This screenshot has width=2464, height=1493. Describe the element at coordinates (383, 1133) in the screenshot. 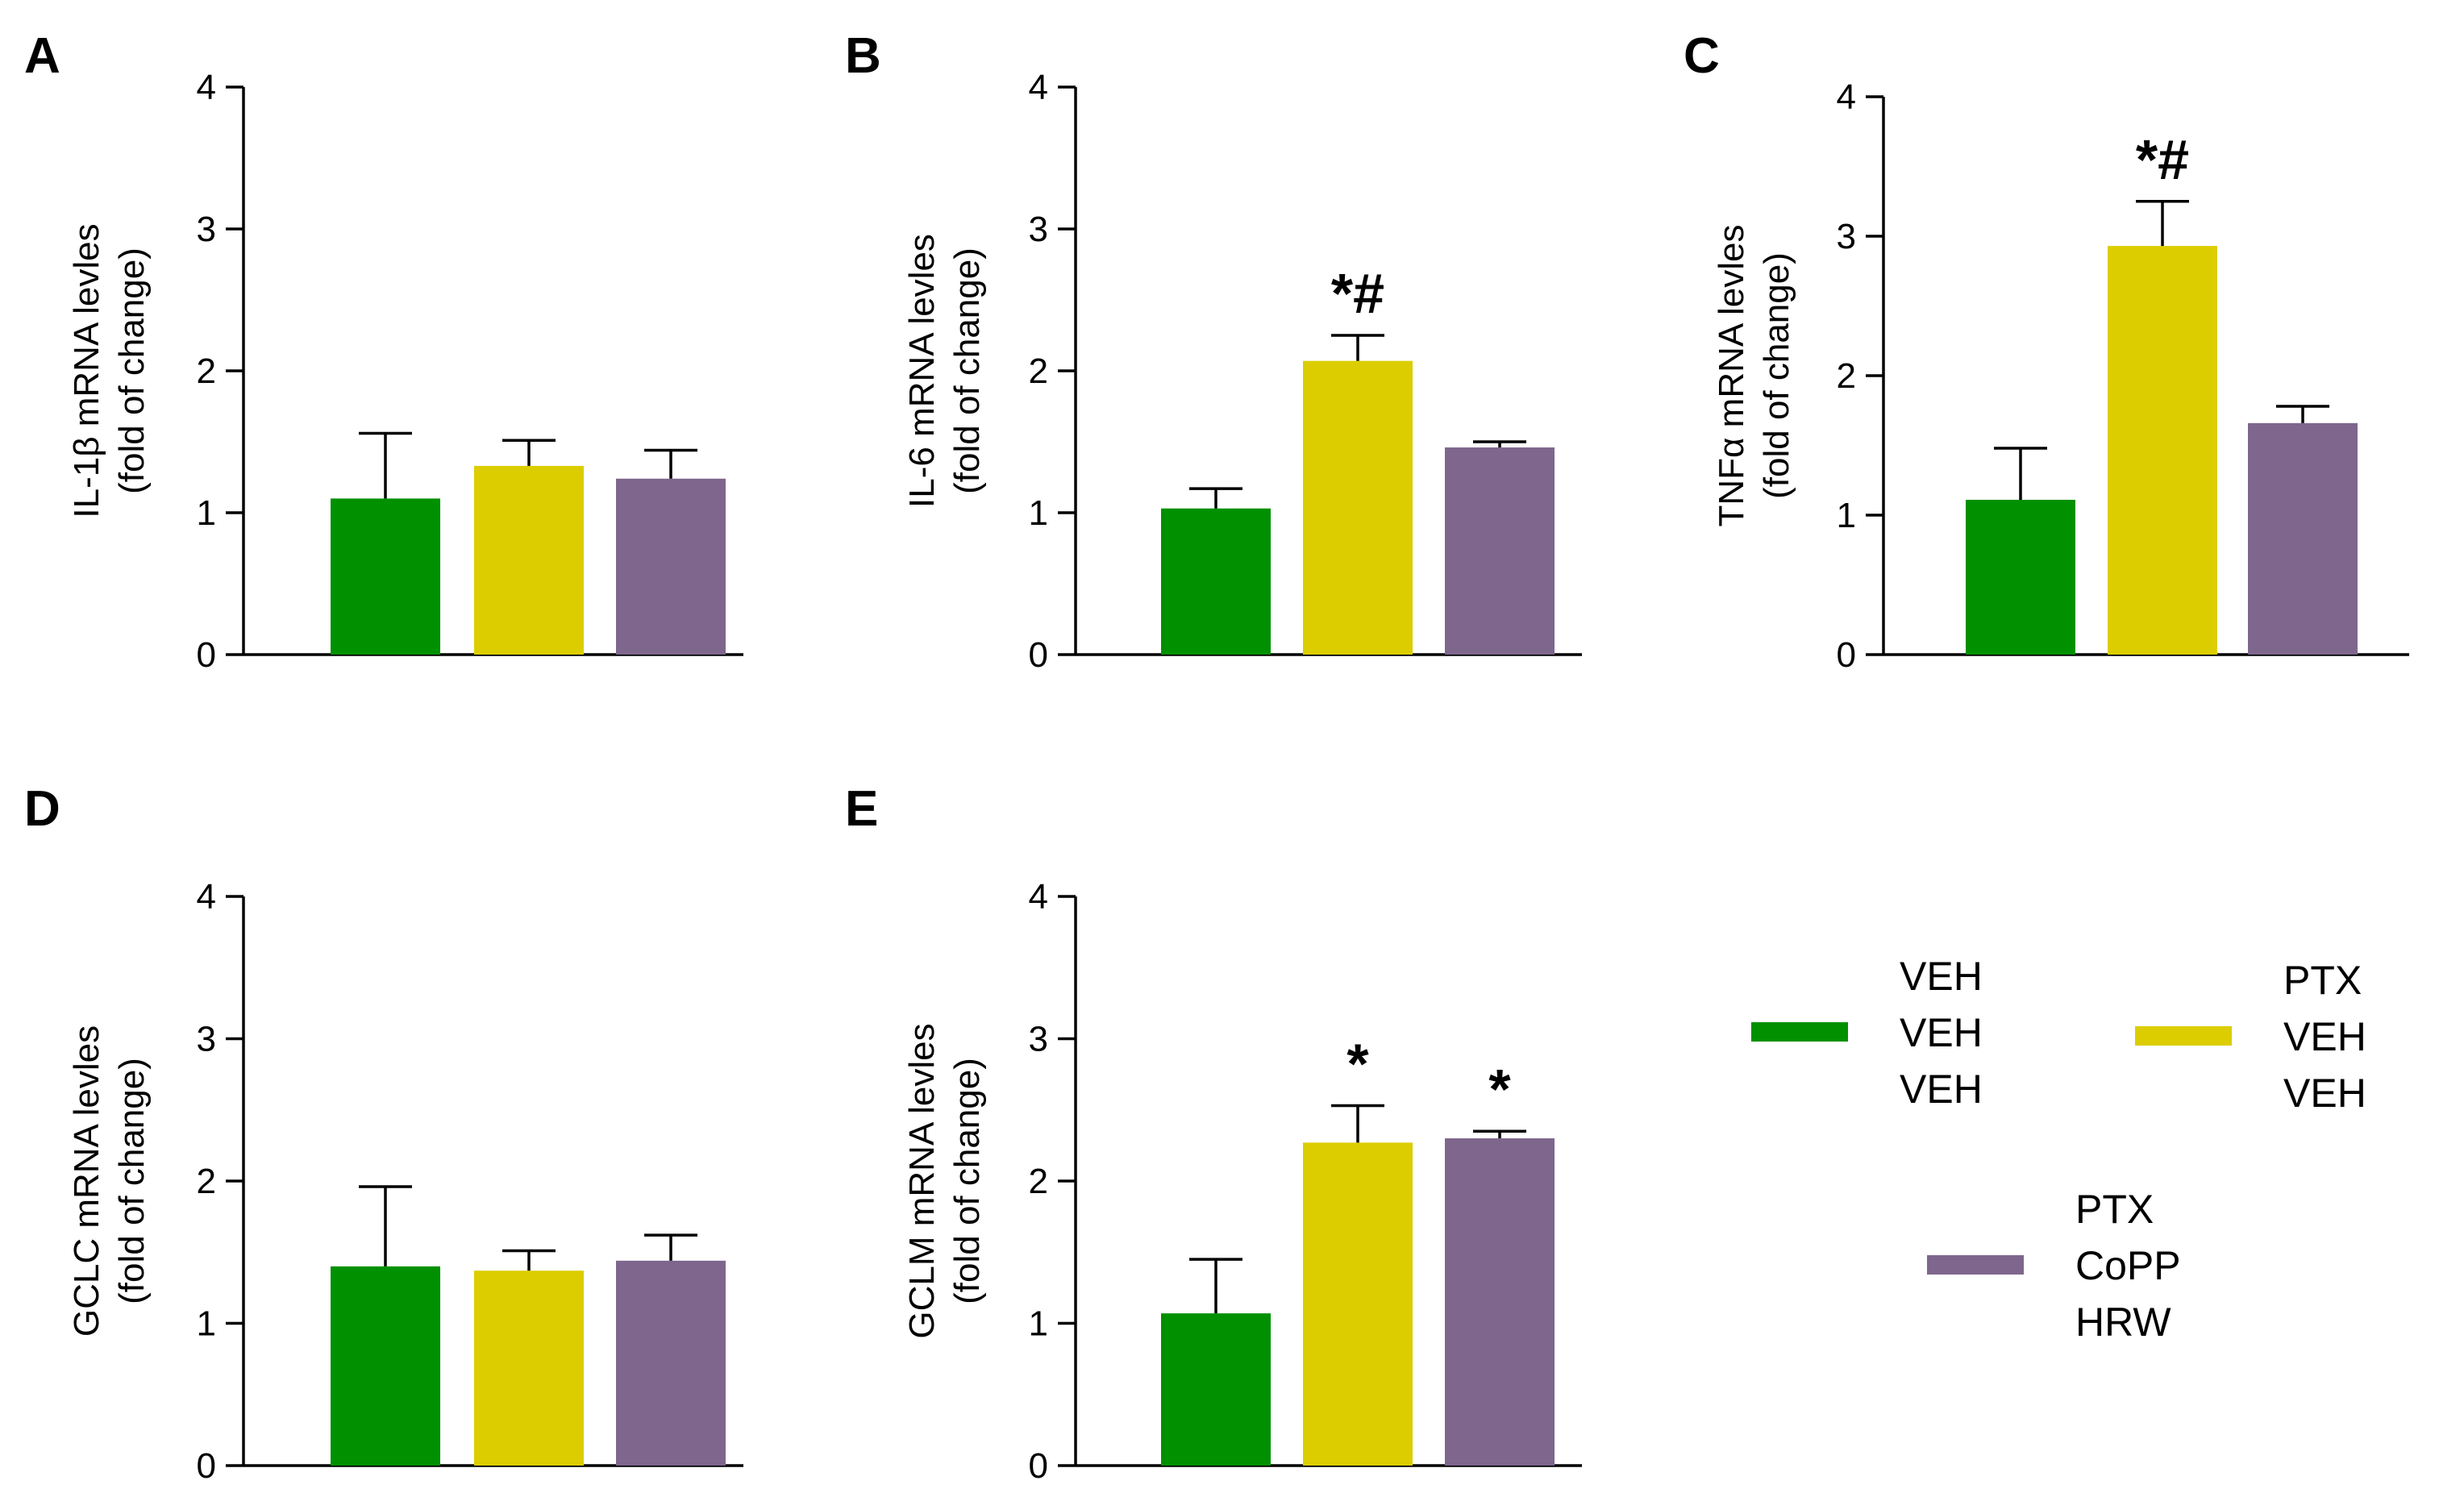

I see `chart-panel-d: D GCLC mRNA levles (fold of change) 0 1 2 3 4` at that location.